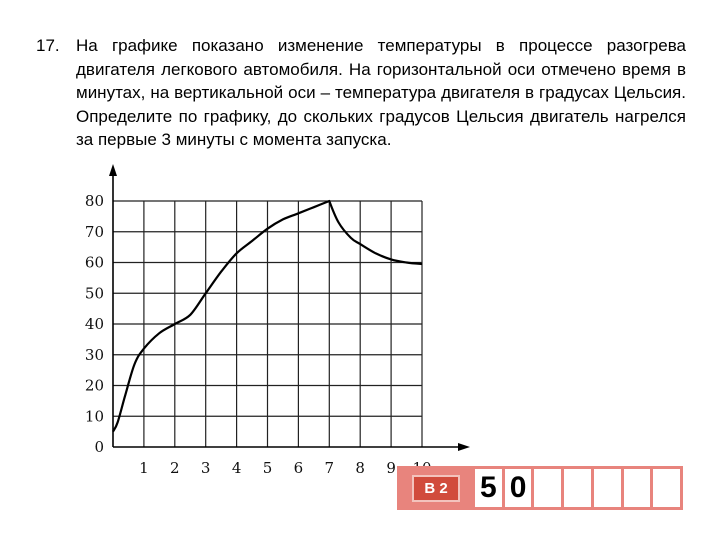  I want to click on y-axis-arrow, so click(113, 170).